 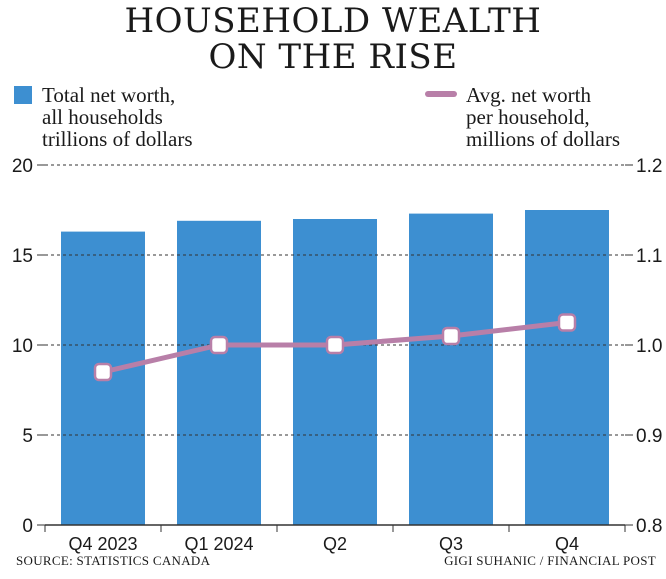 What do you see at coordinates (102, 117) in the screenshot?
I see `legend-bars-line-2: all households` at bounding box center [102, 117].